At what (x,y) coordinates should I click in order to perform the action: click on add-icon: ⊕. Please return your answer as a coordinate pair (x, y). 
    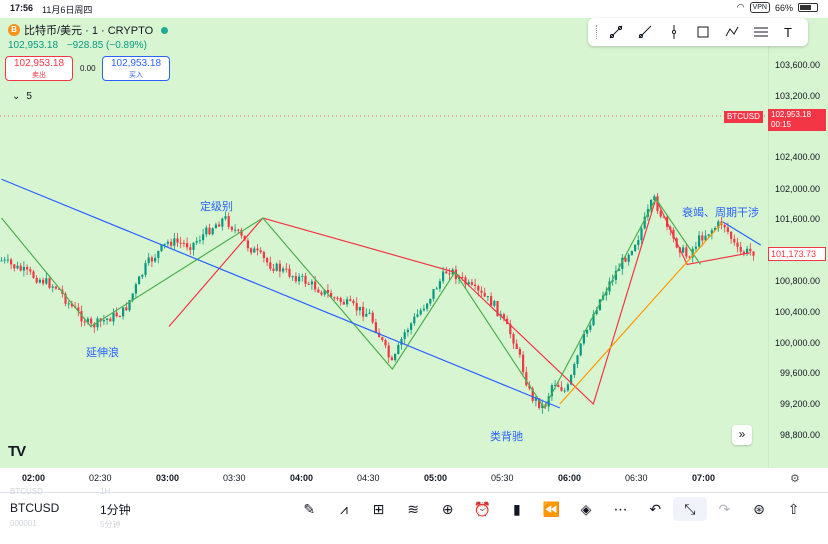
    Looking at the image, I should click on (447, 508).